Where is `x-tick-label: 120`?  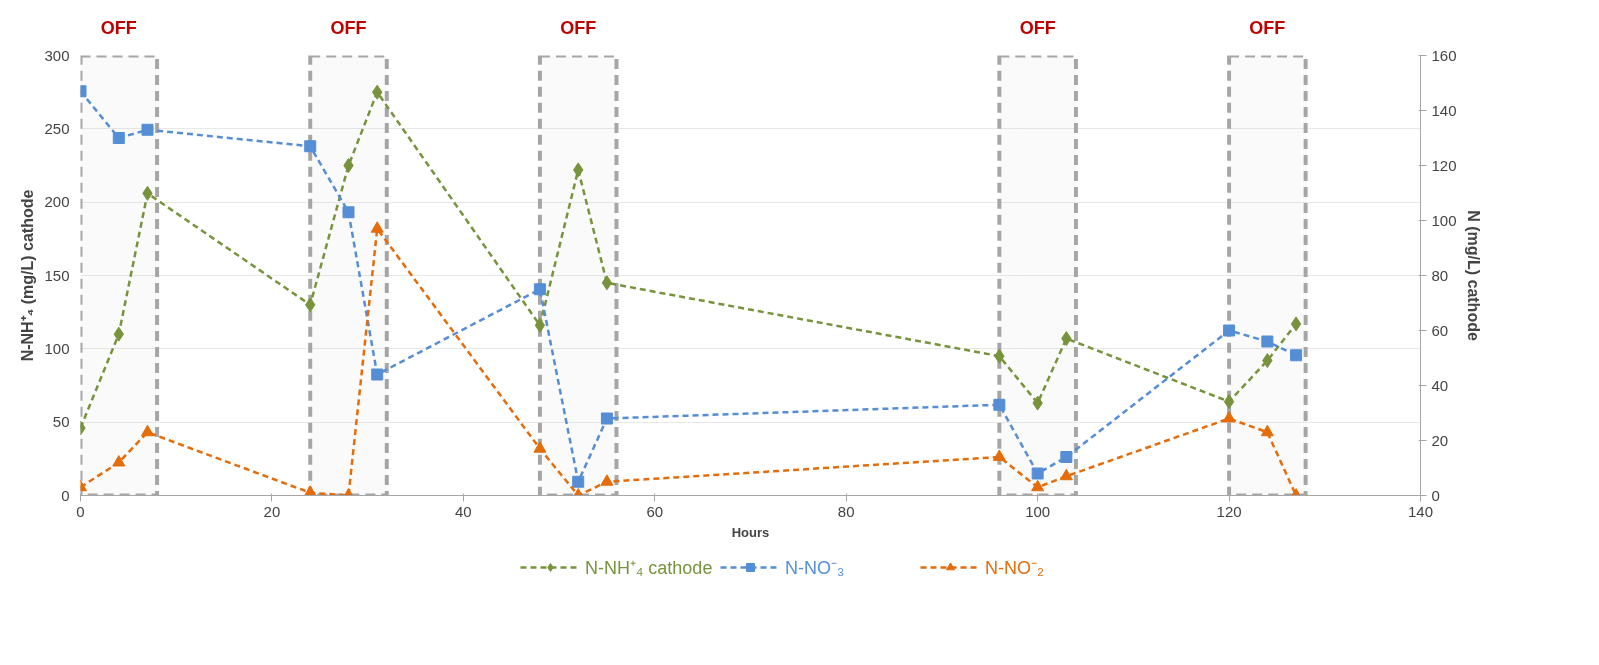
x-tick-label: 120 is located at coordinates (1229, 511).